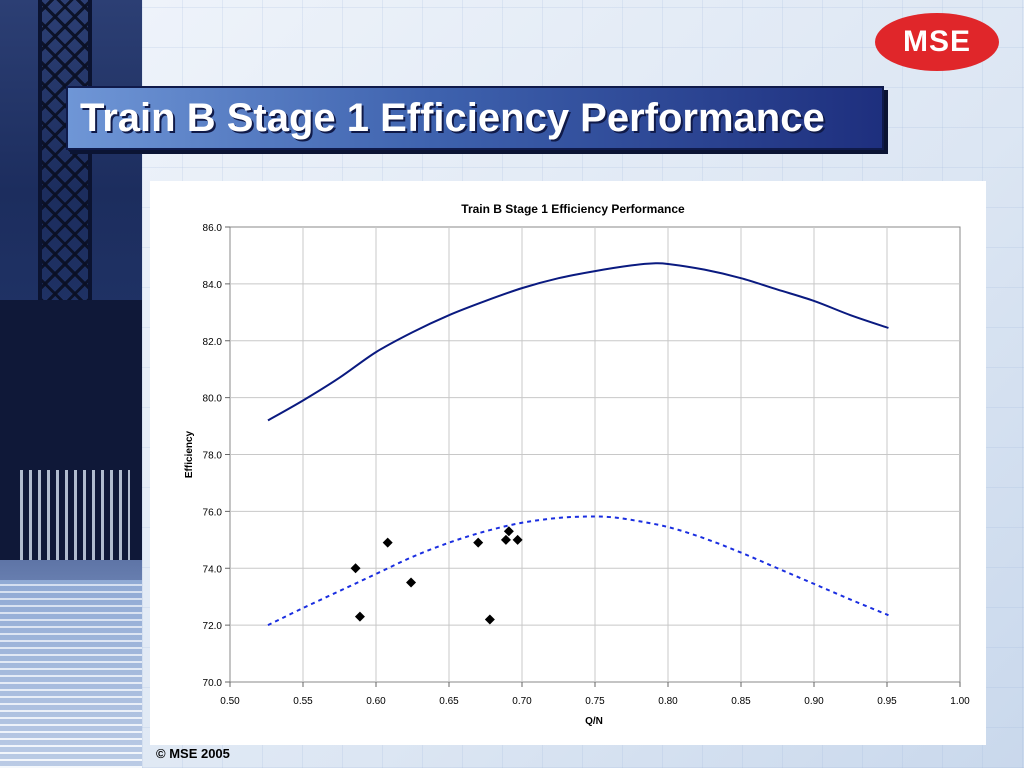  What do you see at coordinates (449, 701) in the screenshot?
I see `x-tick-label: 0.65` at bounding box center [449, 701].